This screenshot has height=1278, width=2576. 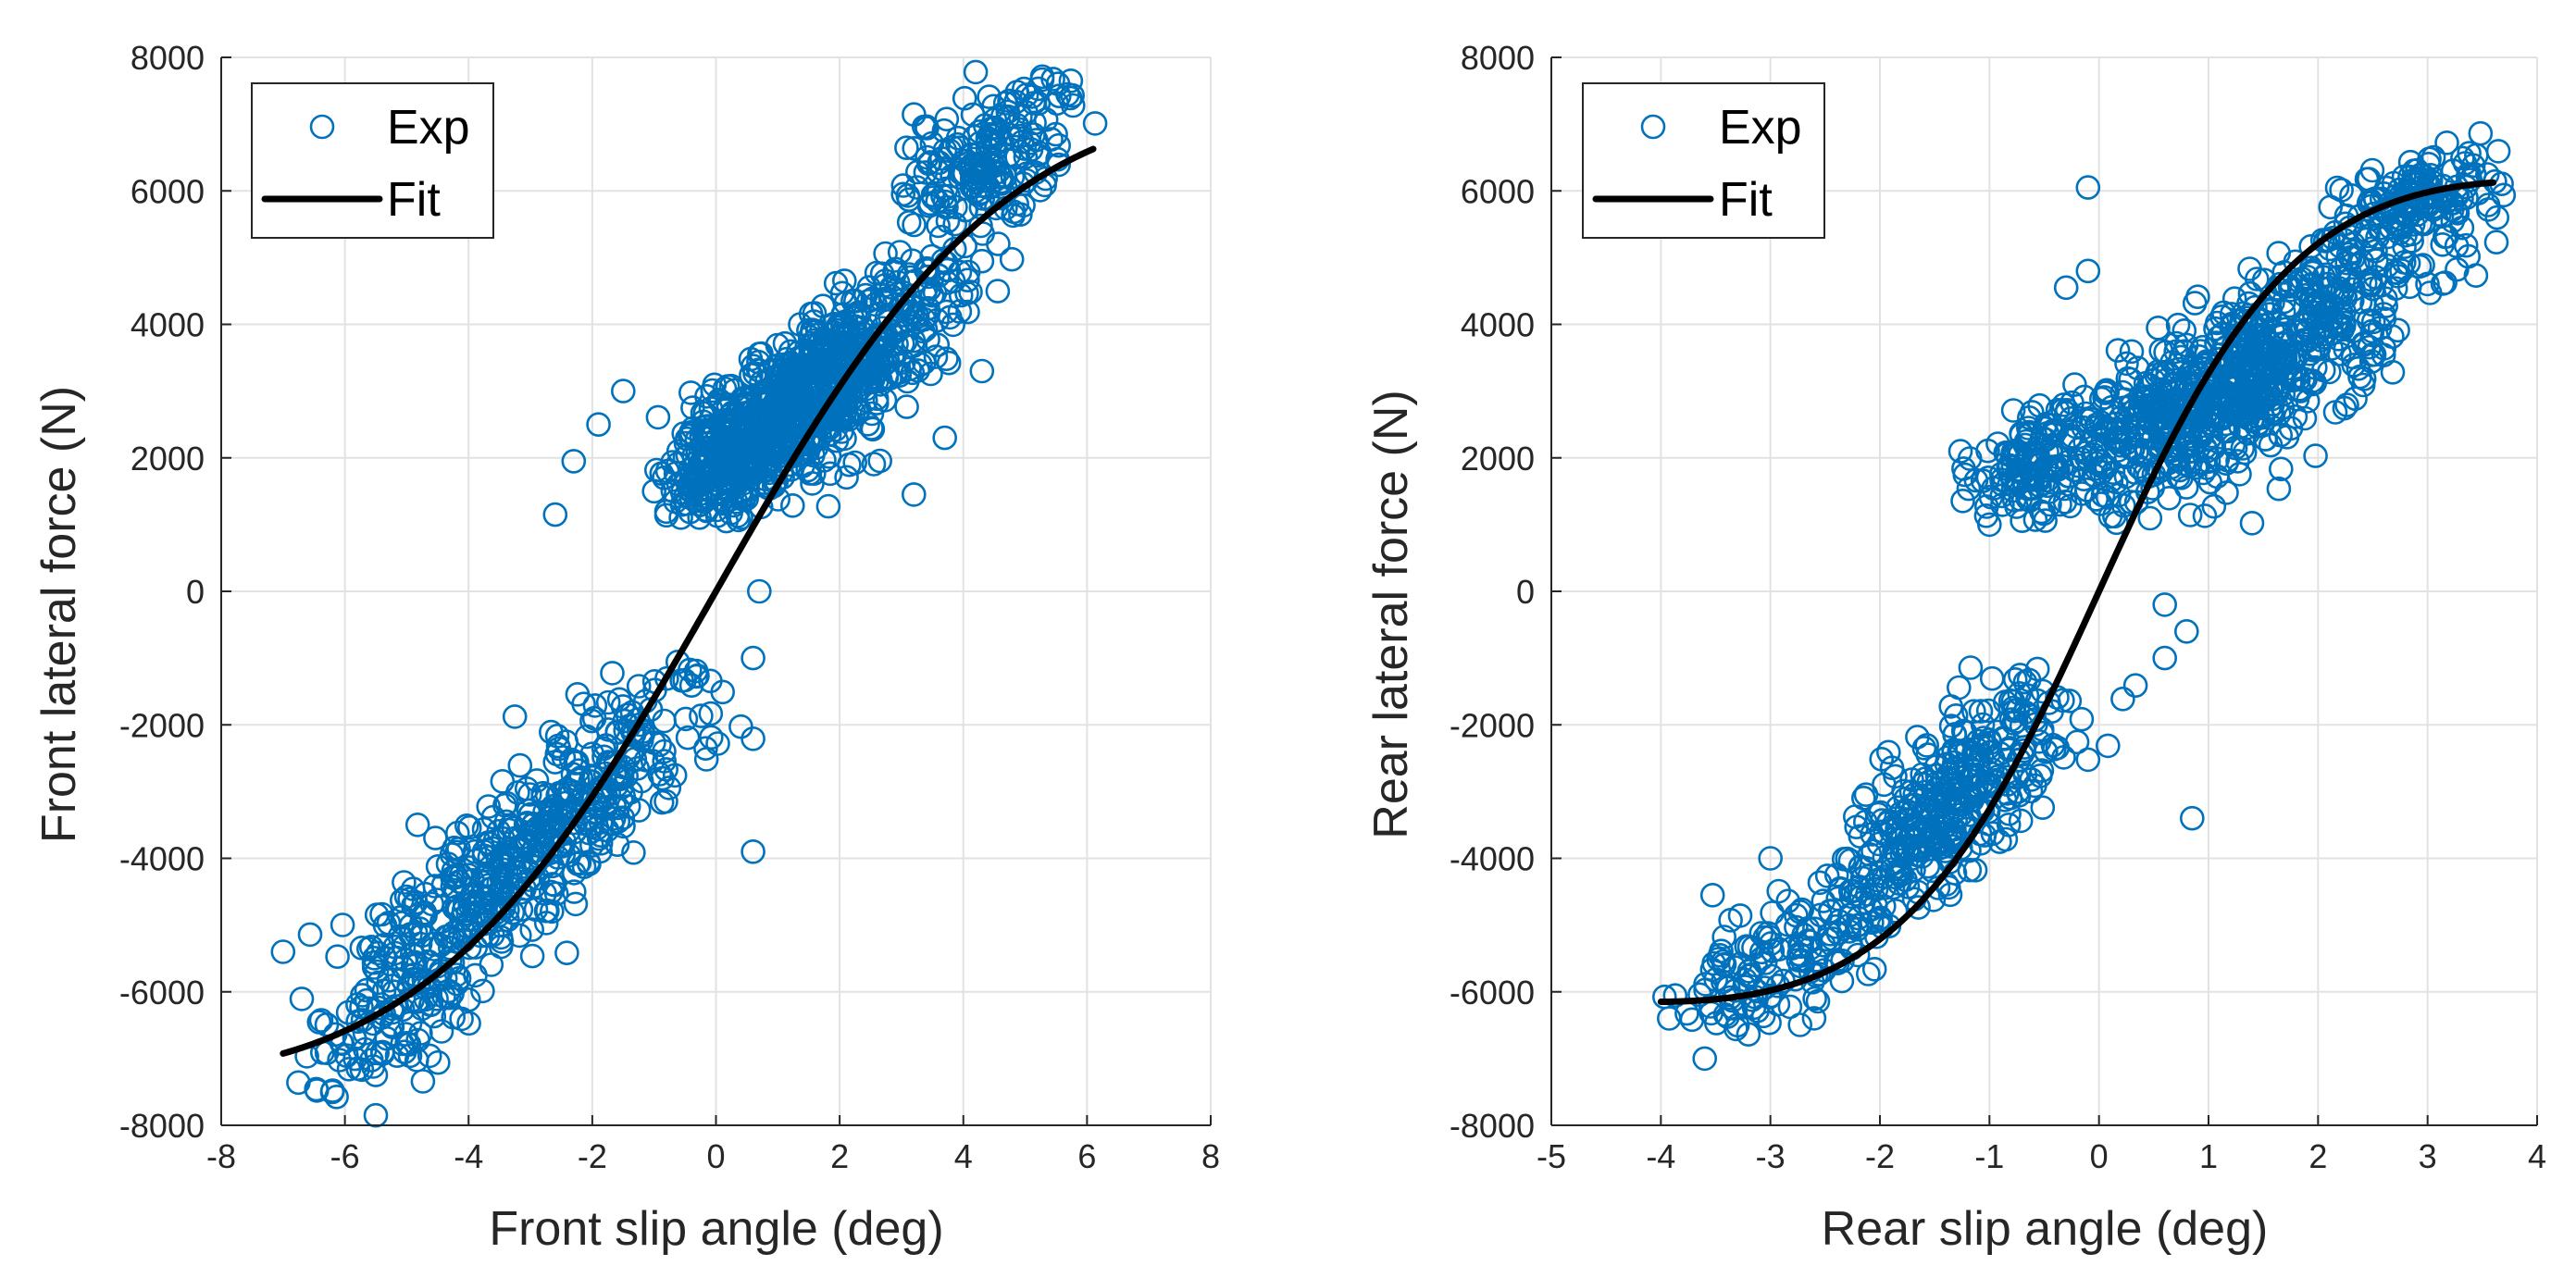 I want to click on rear-x-tick-label: 3, so click(x=2428, y=1156).